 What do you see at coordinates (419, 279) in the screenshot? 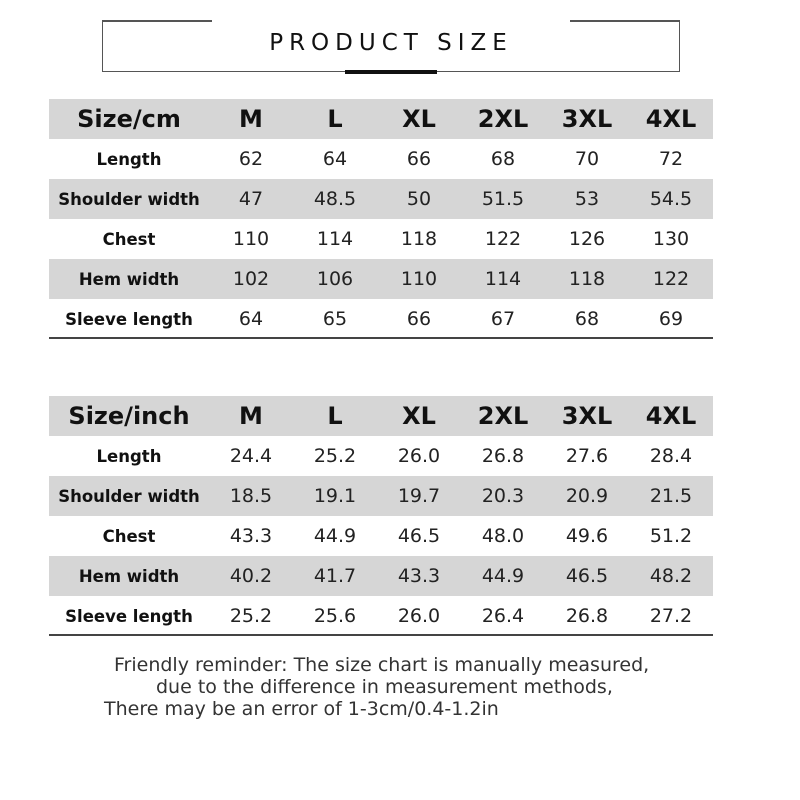
I see `table-cell: 110` at bounding box center [419, 279].